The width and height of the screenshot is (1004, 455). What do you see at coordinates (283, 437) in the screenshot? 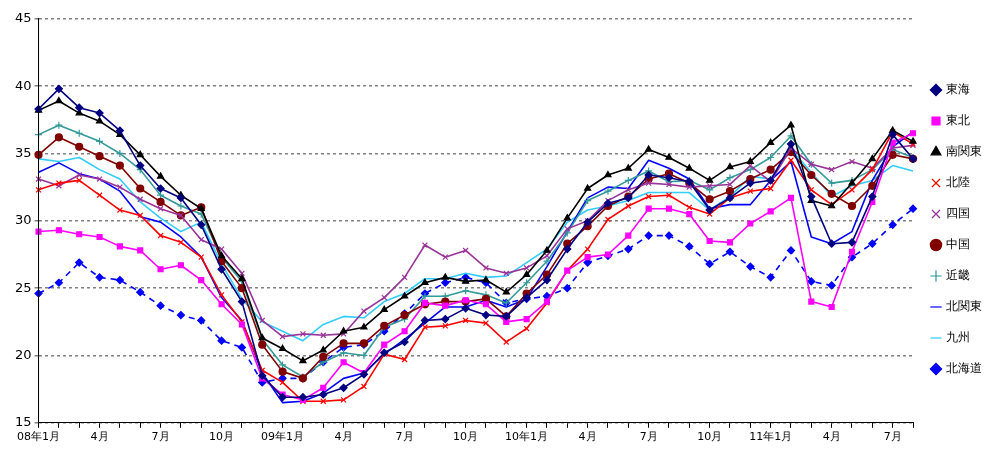
I see `x-tick-label: 09年1月` at bounding box center [283, 437].